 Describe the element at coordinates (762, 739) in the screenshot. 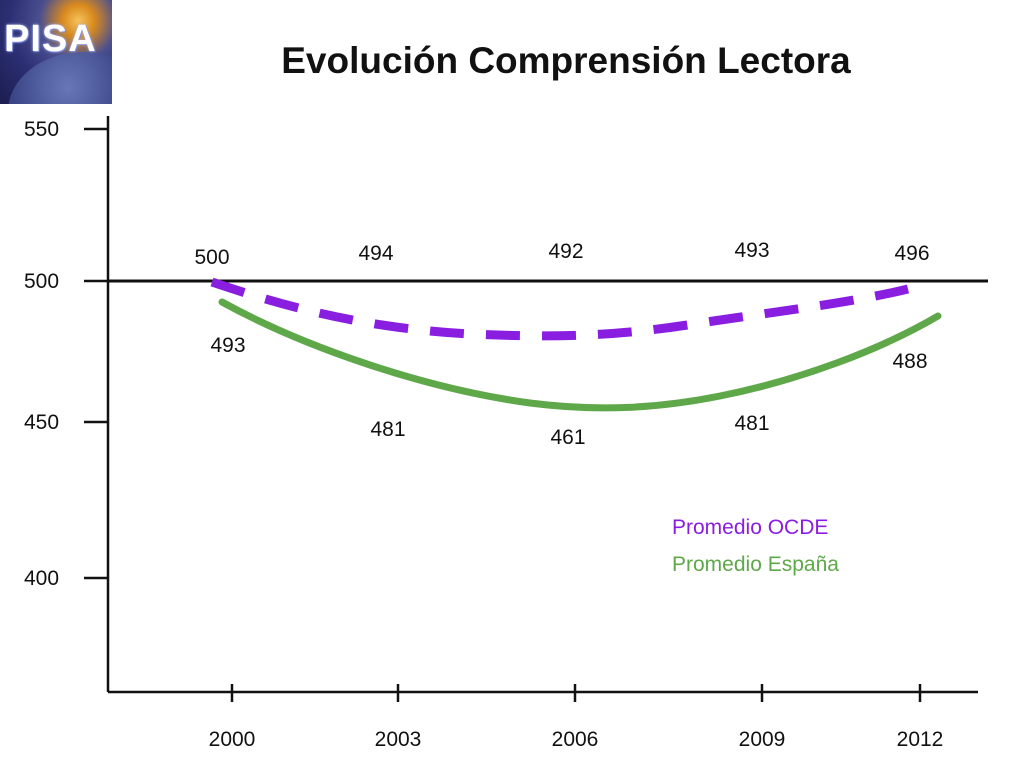

I see `x-tick-label: 2009` at that location.